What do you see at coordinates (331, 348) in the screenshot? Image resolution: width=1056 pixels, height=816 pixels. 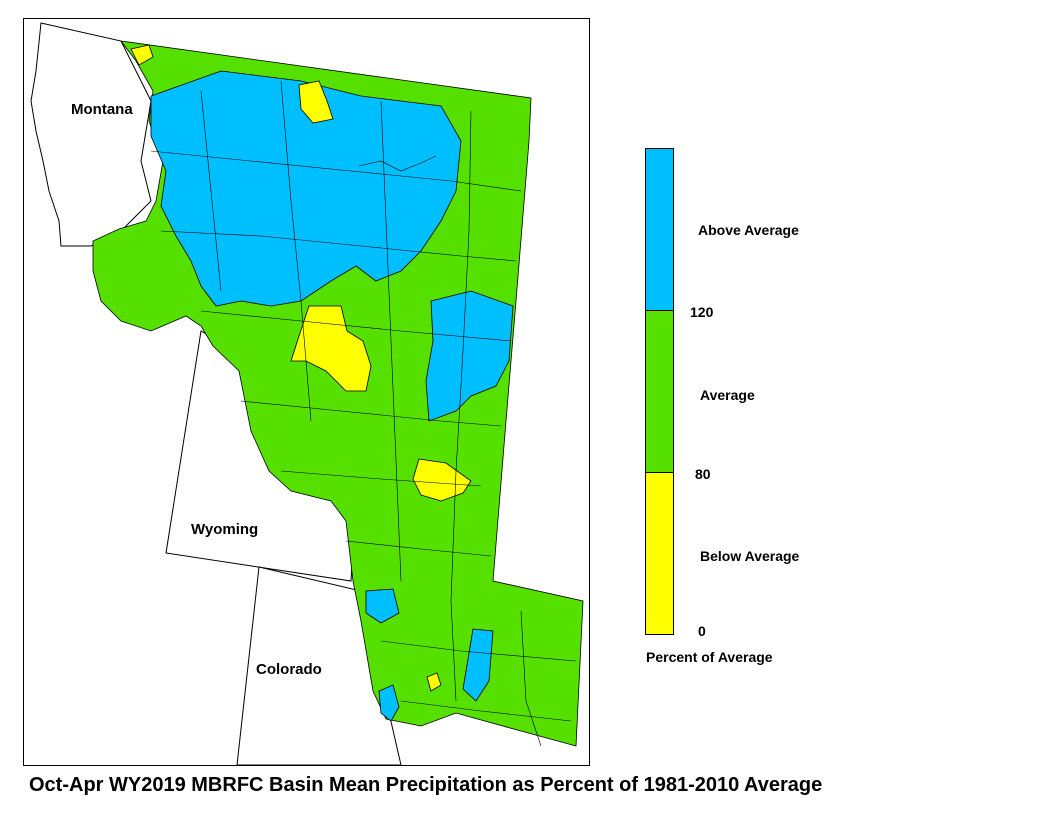 I see `below-average-basin-central` at bounding box center [331, 348].